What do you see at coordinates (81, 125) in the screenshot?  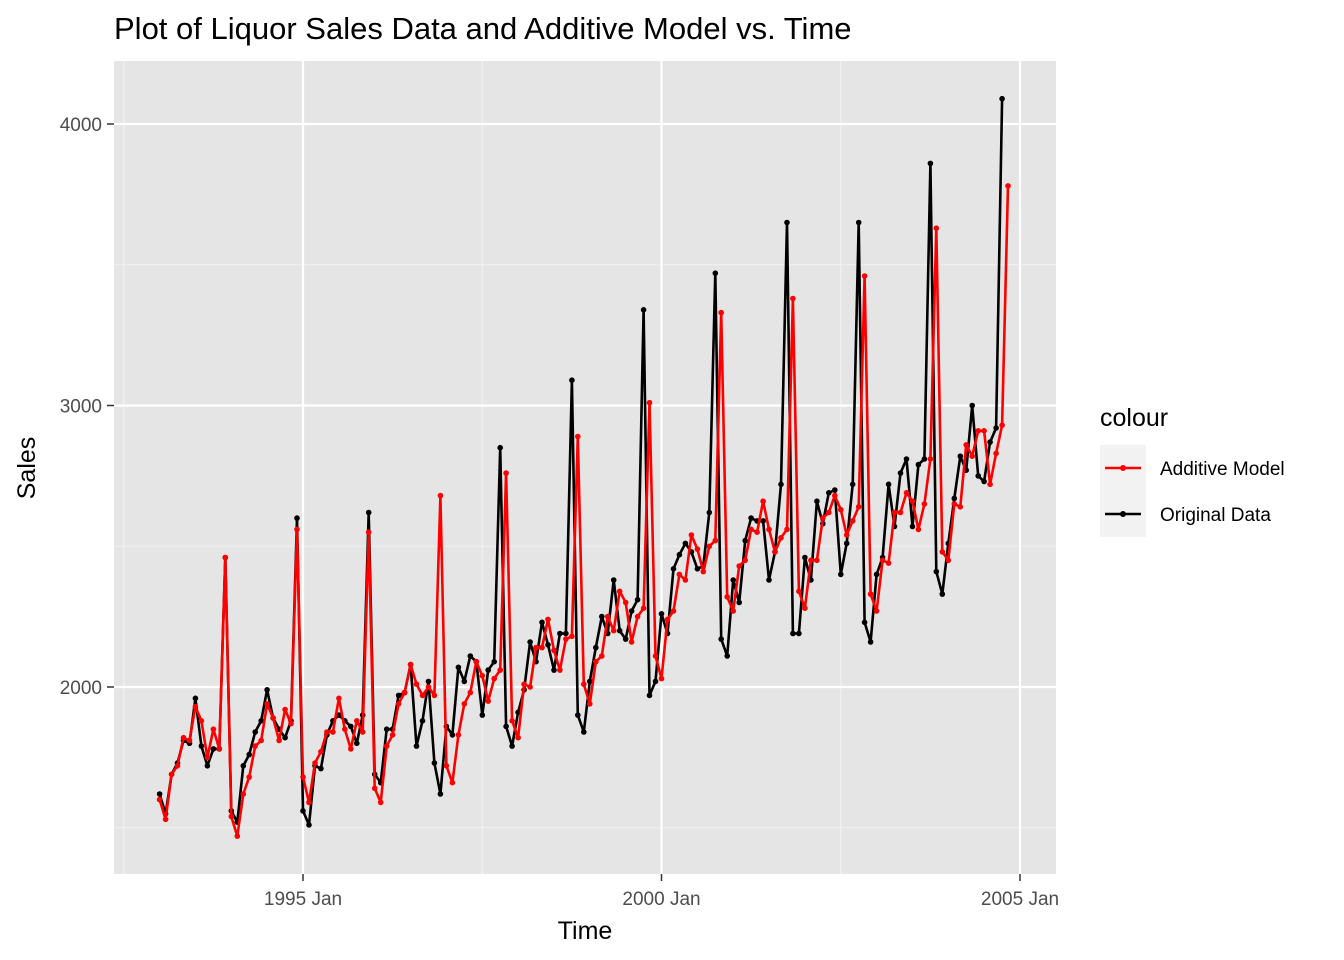 I see `y-tick-label: 4000` at bounding box center [81, 125].